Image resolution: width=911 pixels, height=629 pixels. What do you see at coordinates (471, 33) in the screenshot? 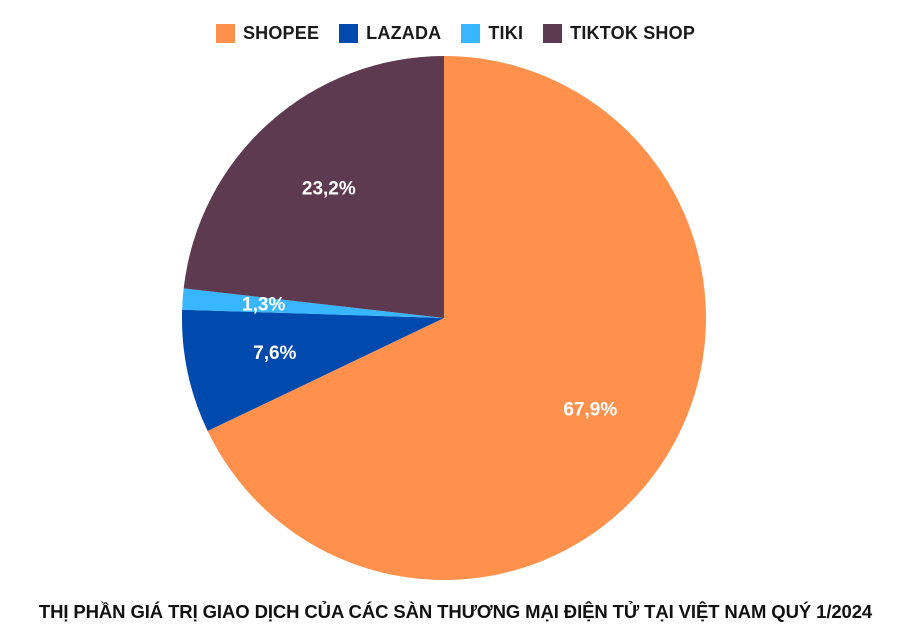
I see `legend-swatch-tiki` at bounding box center [471, 33].